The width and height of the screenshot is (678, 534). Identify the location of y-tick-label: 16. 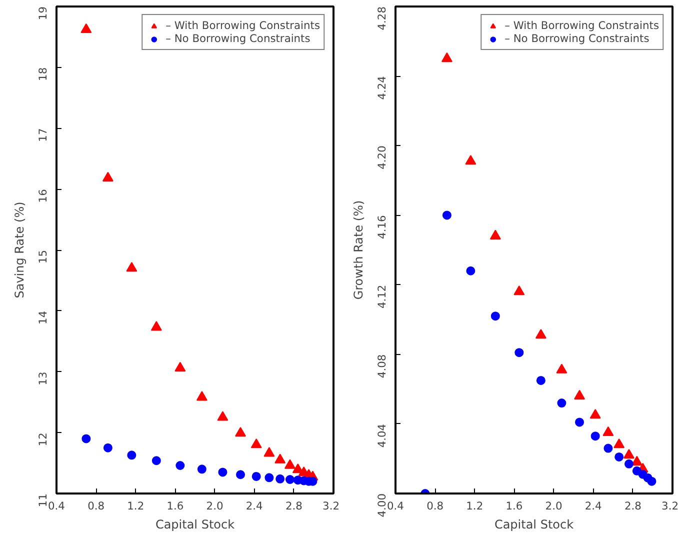
(43, 195).